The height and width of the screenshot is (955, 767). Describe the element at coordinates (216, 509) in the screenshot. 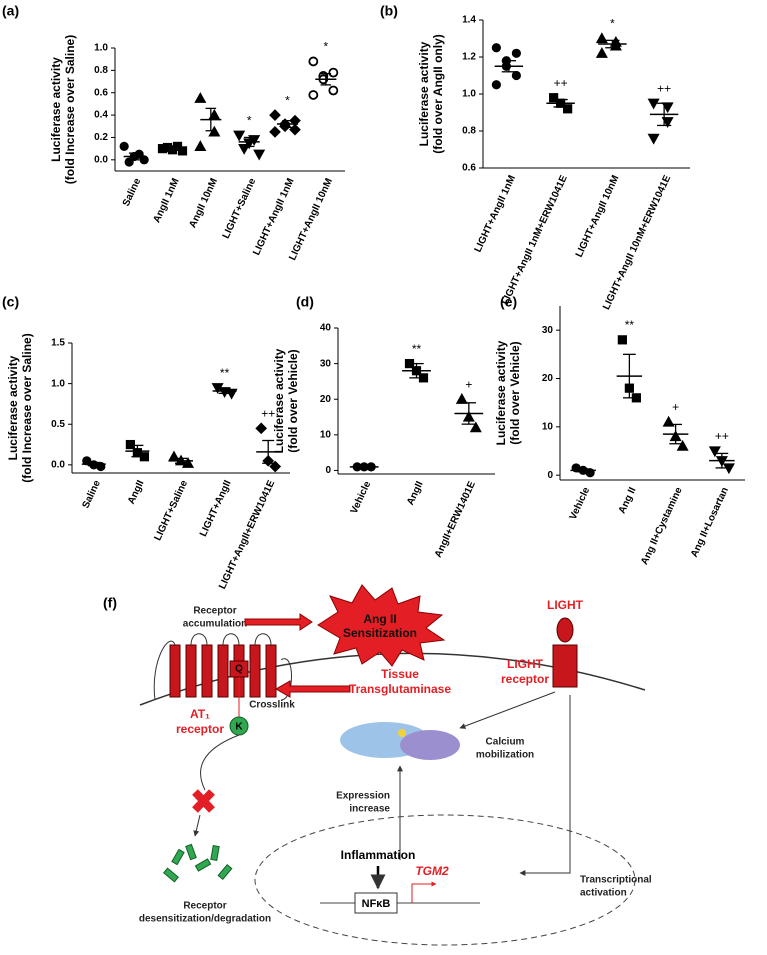

I see `x-tick-label: LIGHT+AngII` at that location.